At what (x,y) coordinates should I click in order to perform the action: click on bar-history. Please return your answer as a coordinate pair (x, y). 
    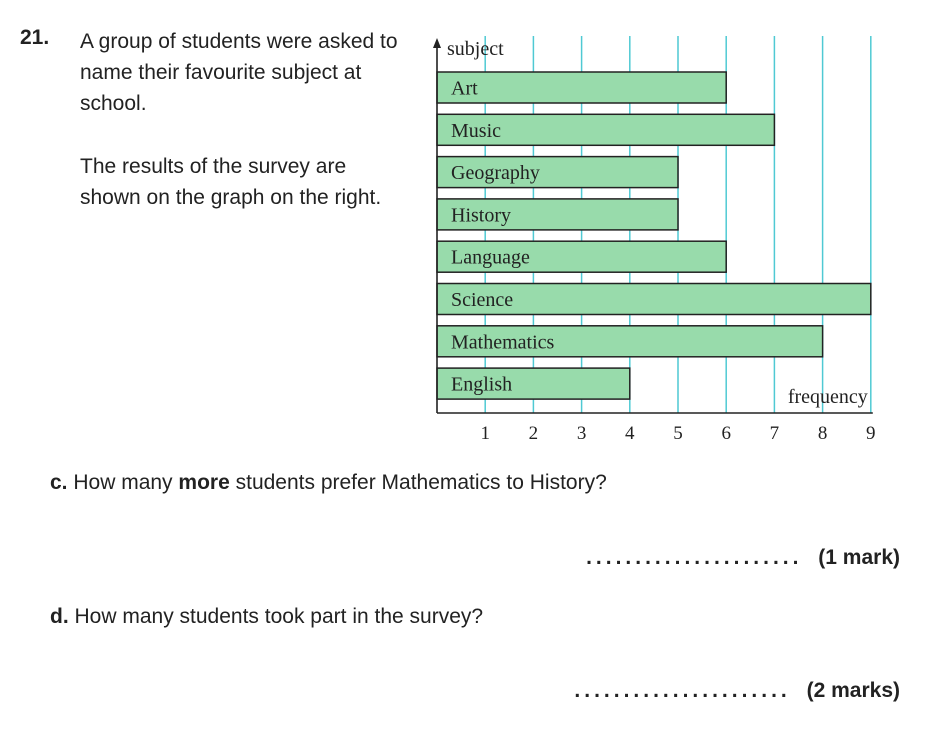
    Looking at the image, I should click on (557, 214).